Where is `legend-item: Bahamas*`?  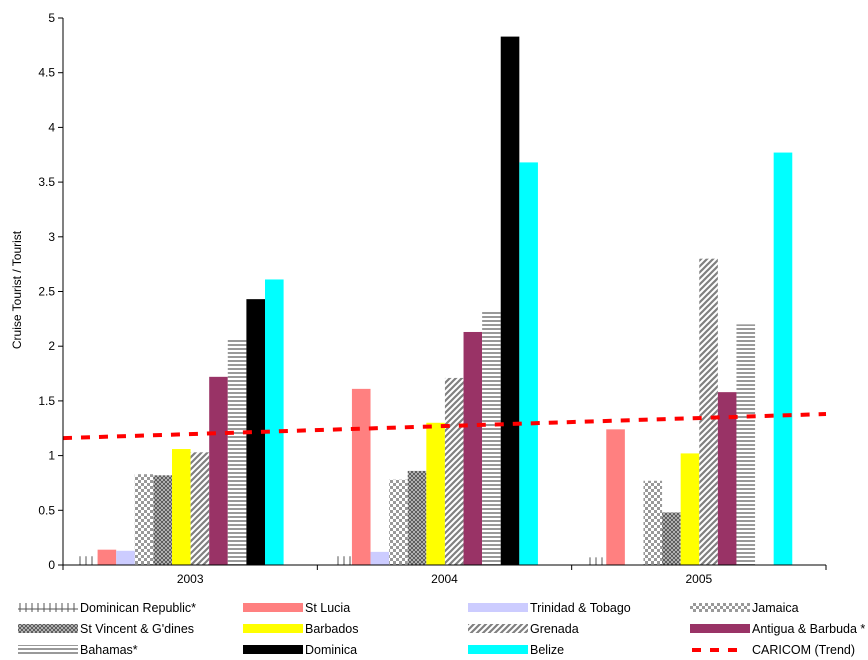 legend-item: Bahamas* is located at coordinates (78, 650).